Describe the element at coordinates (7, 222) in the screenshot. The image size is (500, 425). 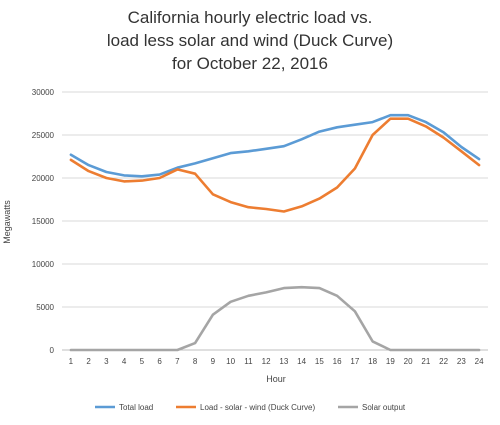
I see `y-axis-label: Megawatts` at that location.